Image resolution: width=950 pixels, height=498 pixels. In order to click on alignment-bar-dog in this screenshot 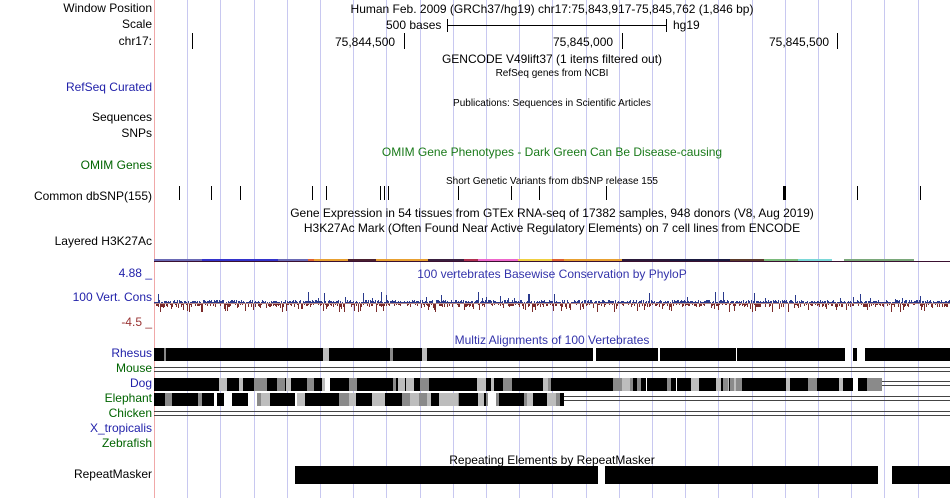, I will do `click(518, 384)`.